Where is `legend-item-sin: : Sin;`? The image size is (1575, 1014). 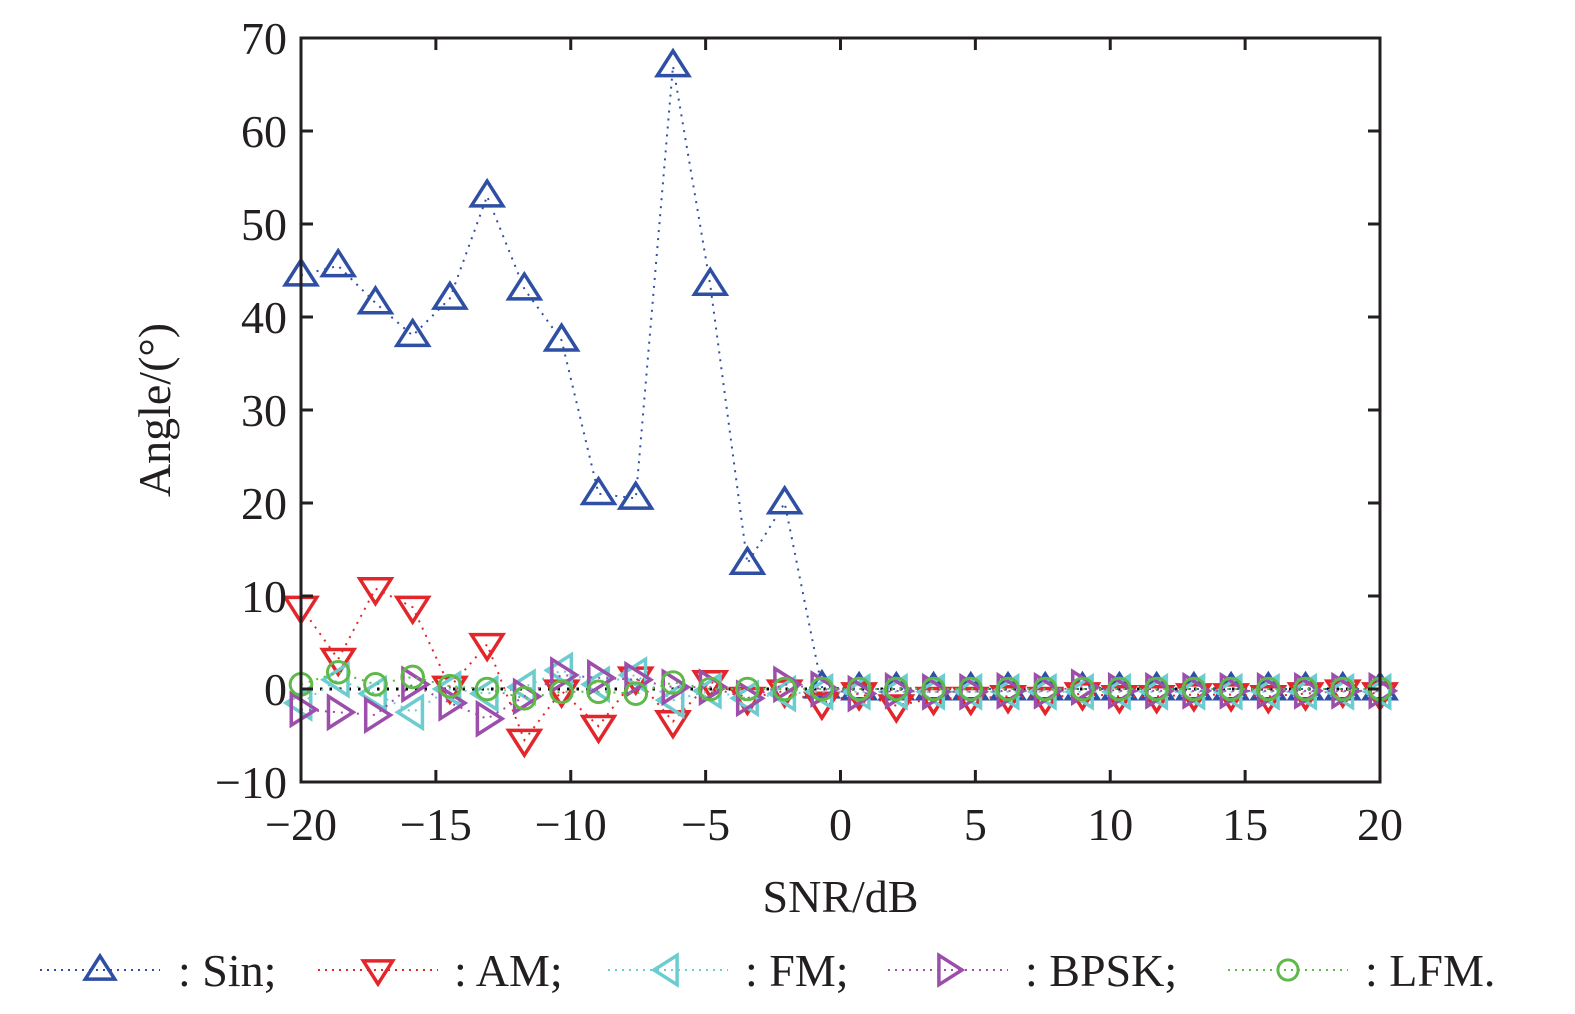 legend-item-sin: : Sin; is located at coordinates (158, 970).